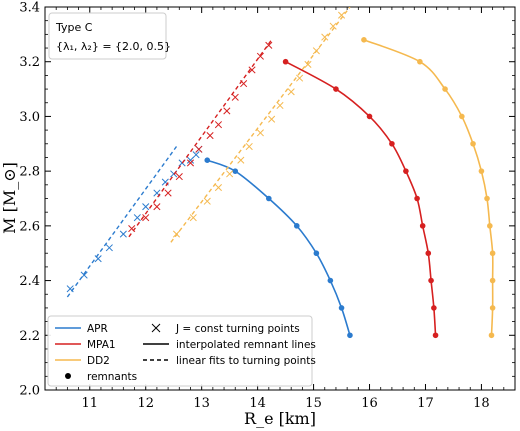 This screenshot has width=520, height=431. I want to click on x-tick-label: 16, so click(369, 403).